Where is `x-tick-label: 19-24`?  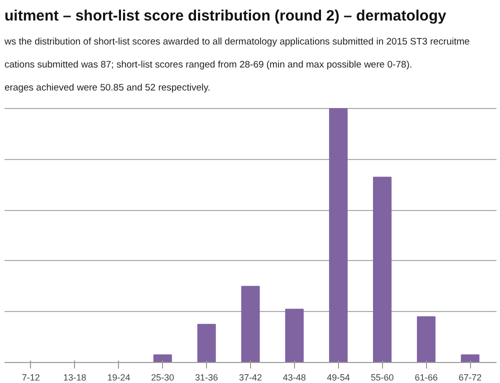 x-tick-label: 19-24 is located at coordinates (118, 377).